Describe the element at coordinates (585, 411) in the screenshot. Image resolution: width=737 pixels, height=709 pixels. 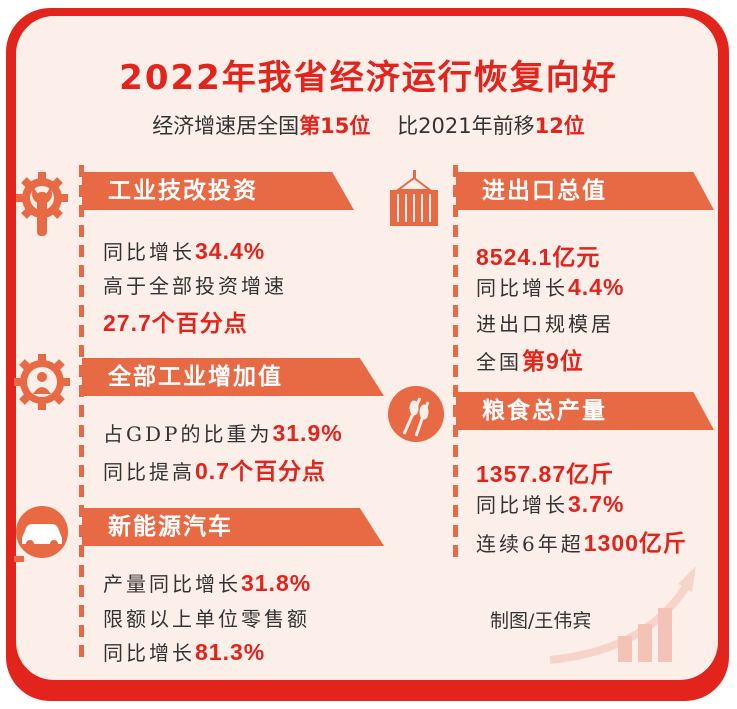
I see `section-header: 粮食总产量` at that location.